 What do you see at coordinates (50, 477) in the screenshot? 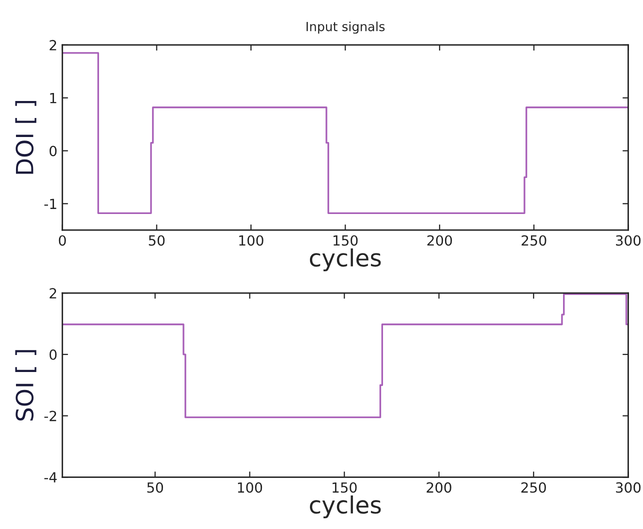
I see `y-tick-label: -4` at bounding box center [50, 477].